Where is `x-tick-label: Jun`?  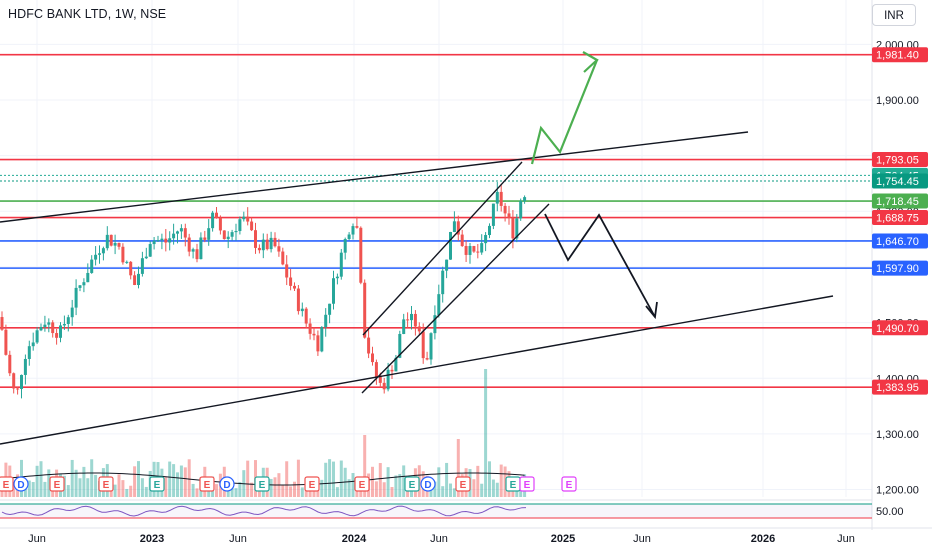 x-tick-label: Jun is located at coordinates (37, 539).